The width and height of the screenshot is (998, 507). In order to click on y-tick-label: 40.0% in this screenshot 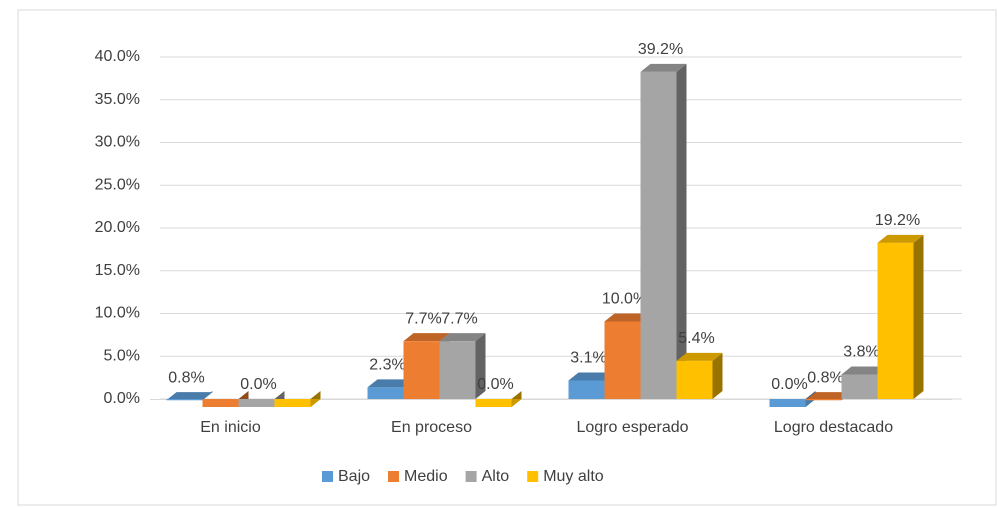, I will do `click(117, 56)`.